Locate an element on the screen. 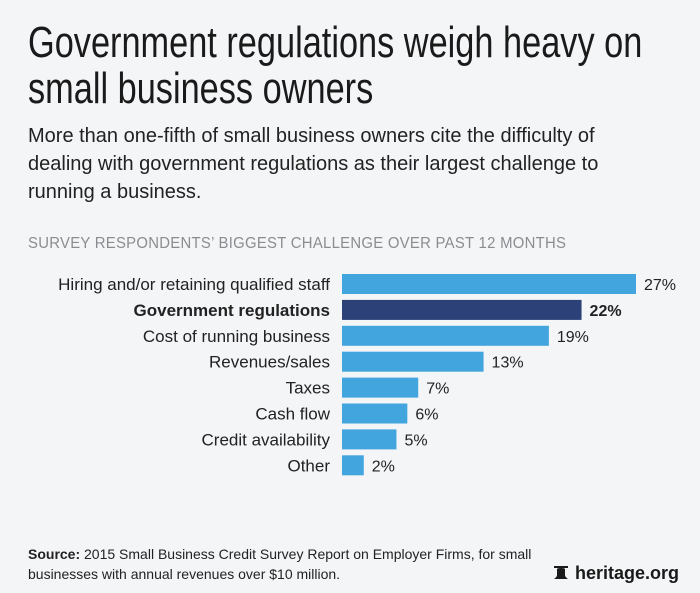 Image resolution: width=700 pixels, height=593 pixels. data-label: 22% is located at coordinates (606, 311).